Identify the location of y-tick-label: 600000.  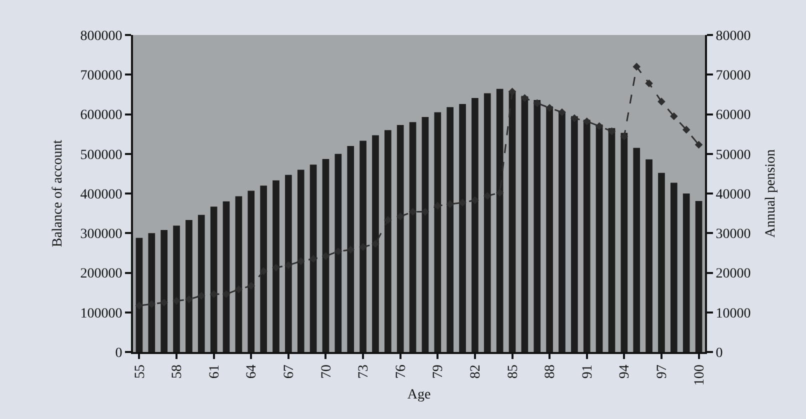
(101, 116).